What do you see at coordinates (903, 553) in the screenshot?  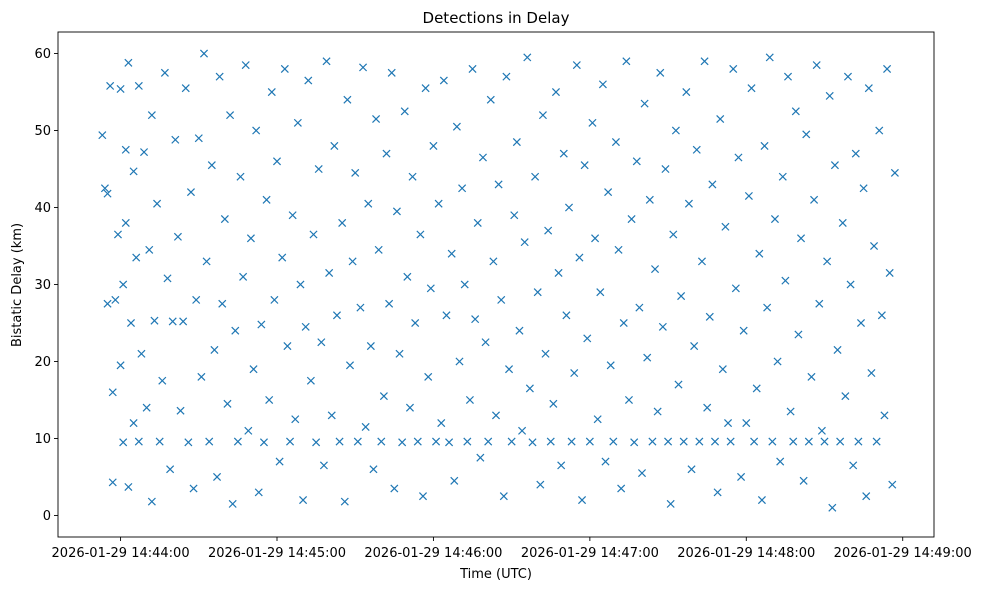 I see `x-tick-label: 2026-01-29 14:49:00` at bounding box center [903, 553].